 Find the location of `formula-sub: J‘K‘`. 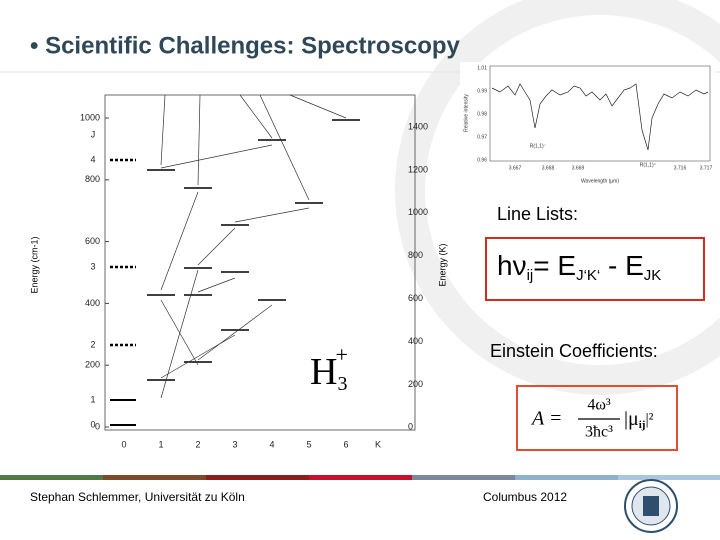

formula-sub: J‘K‘ is located at coordinates (588, 275).